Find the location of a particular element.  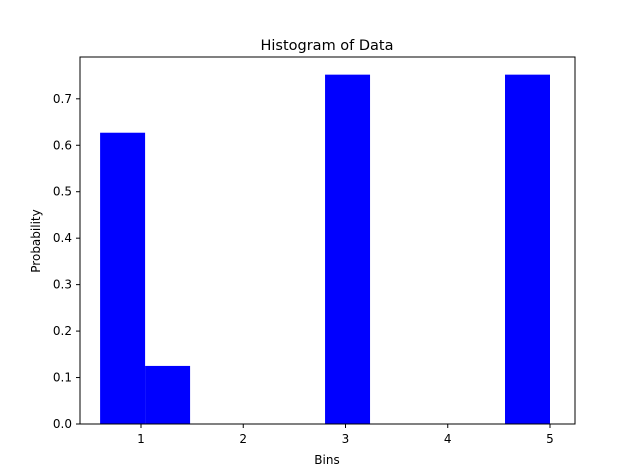

y-tick-label: 0.7 is located at coordinates (62, 99).